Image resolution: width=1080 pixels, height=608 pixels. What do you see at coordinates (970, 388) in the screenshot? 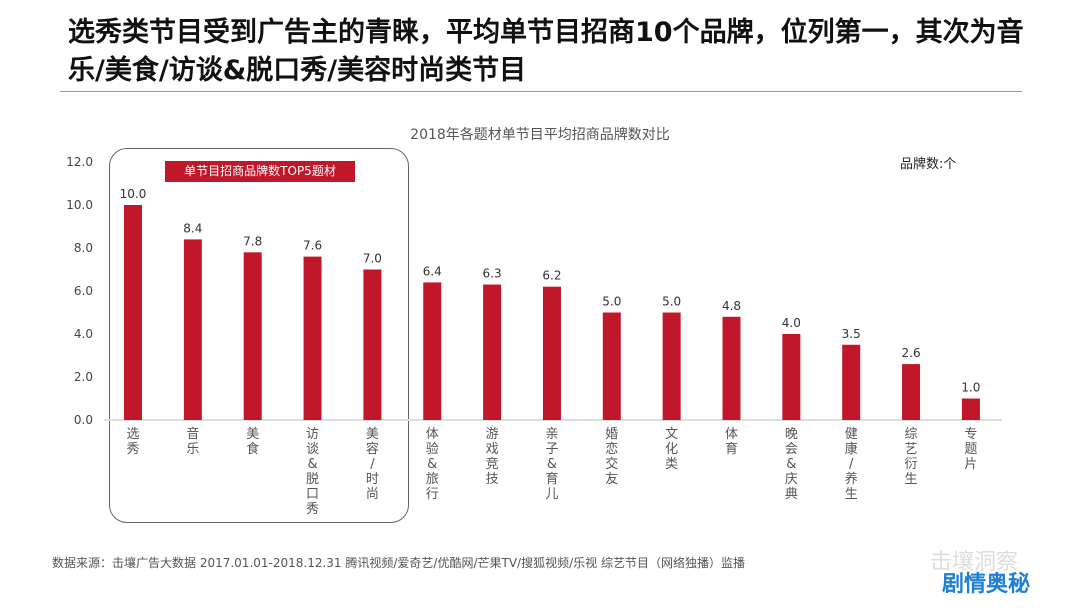
I see `data-label: 1.0` at bounding box center [970, 388].